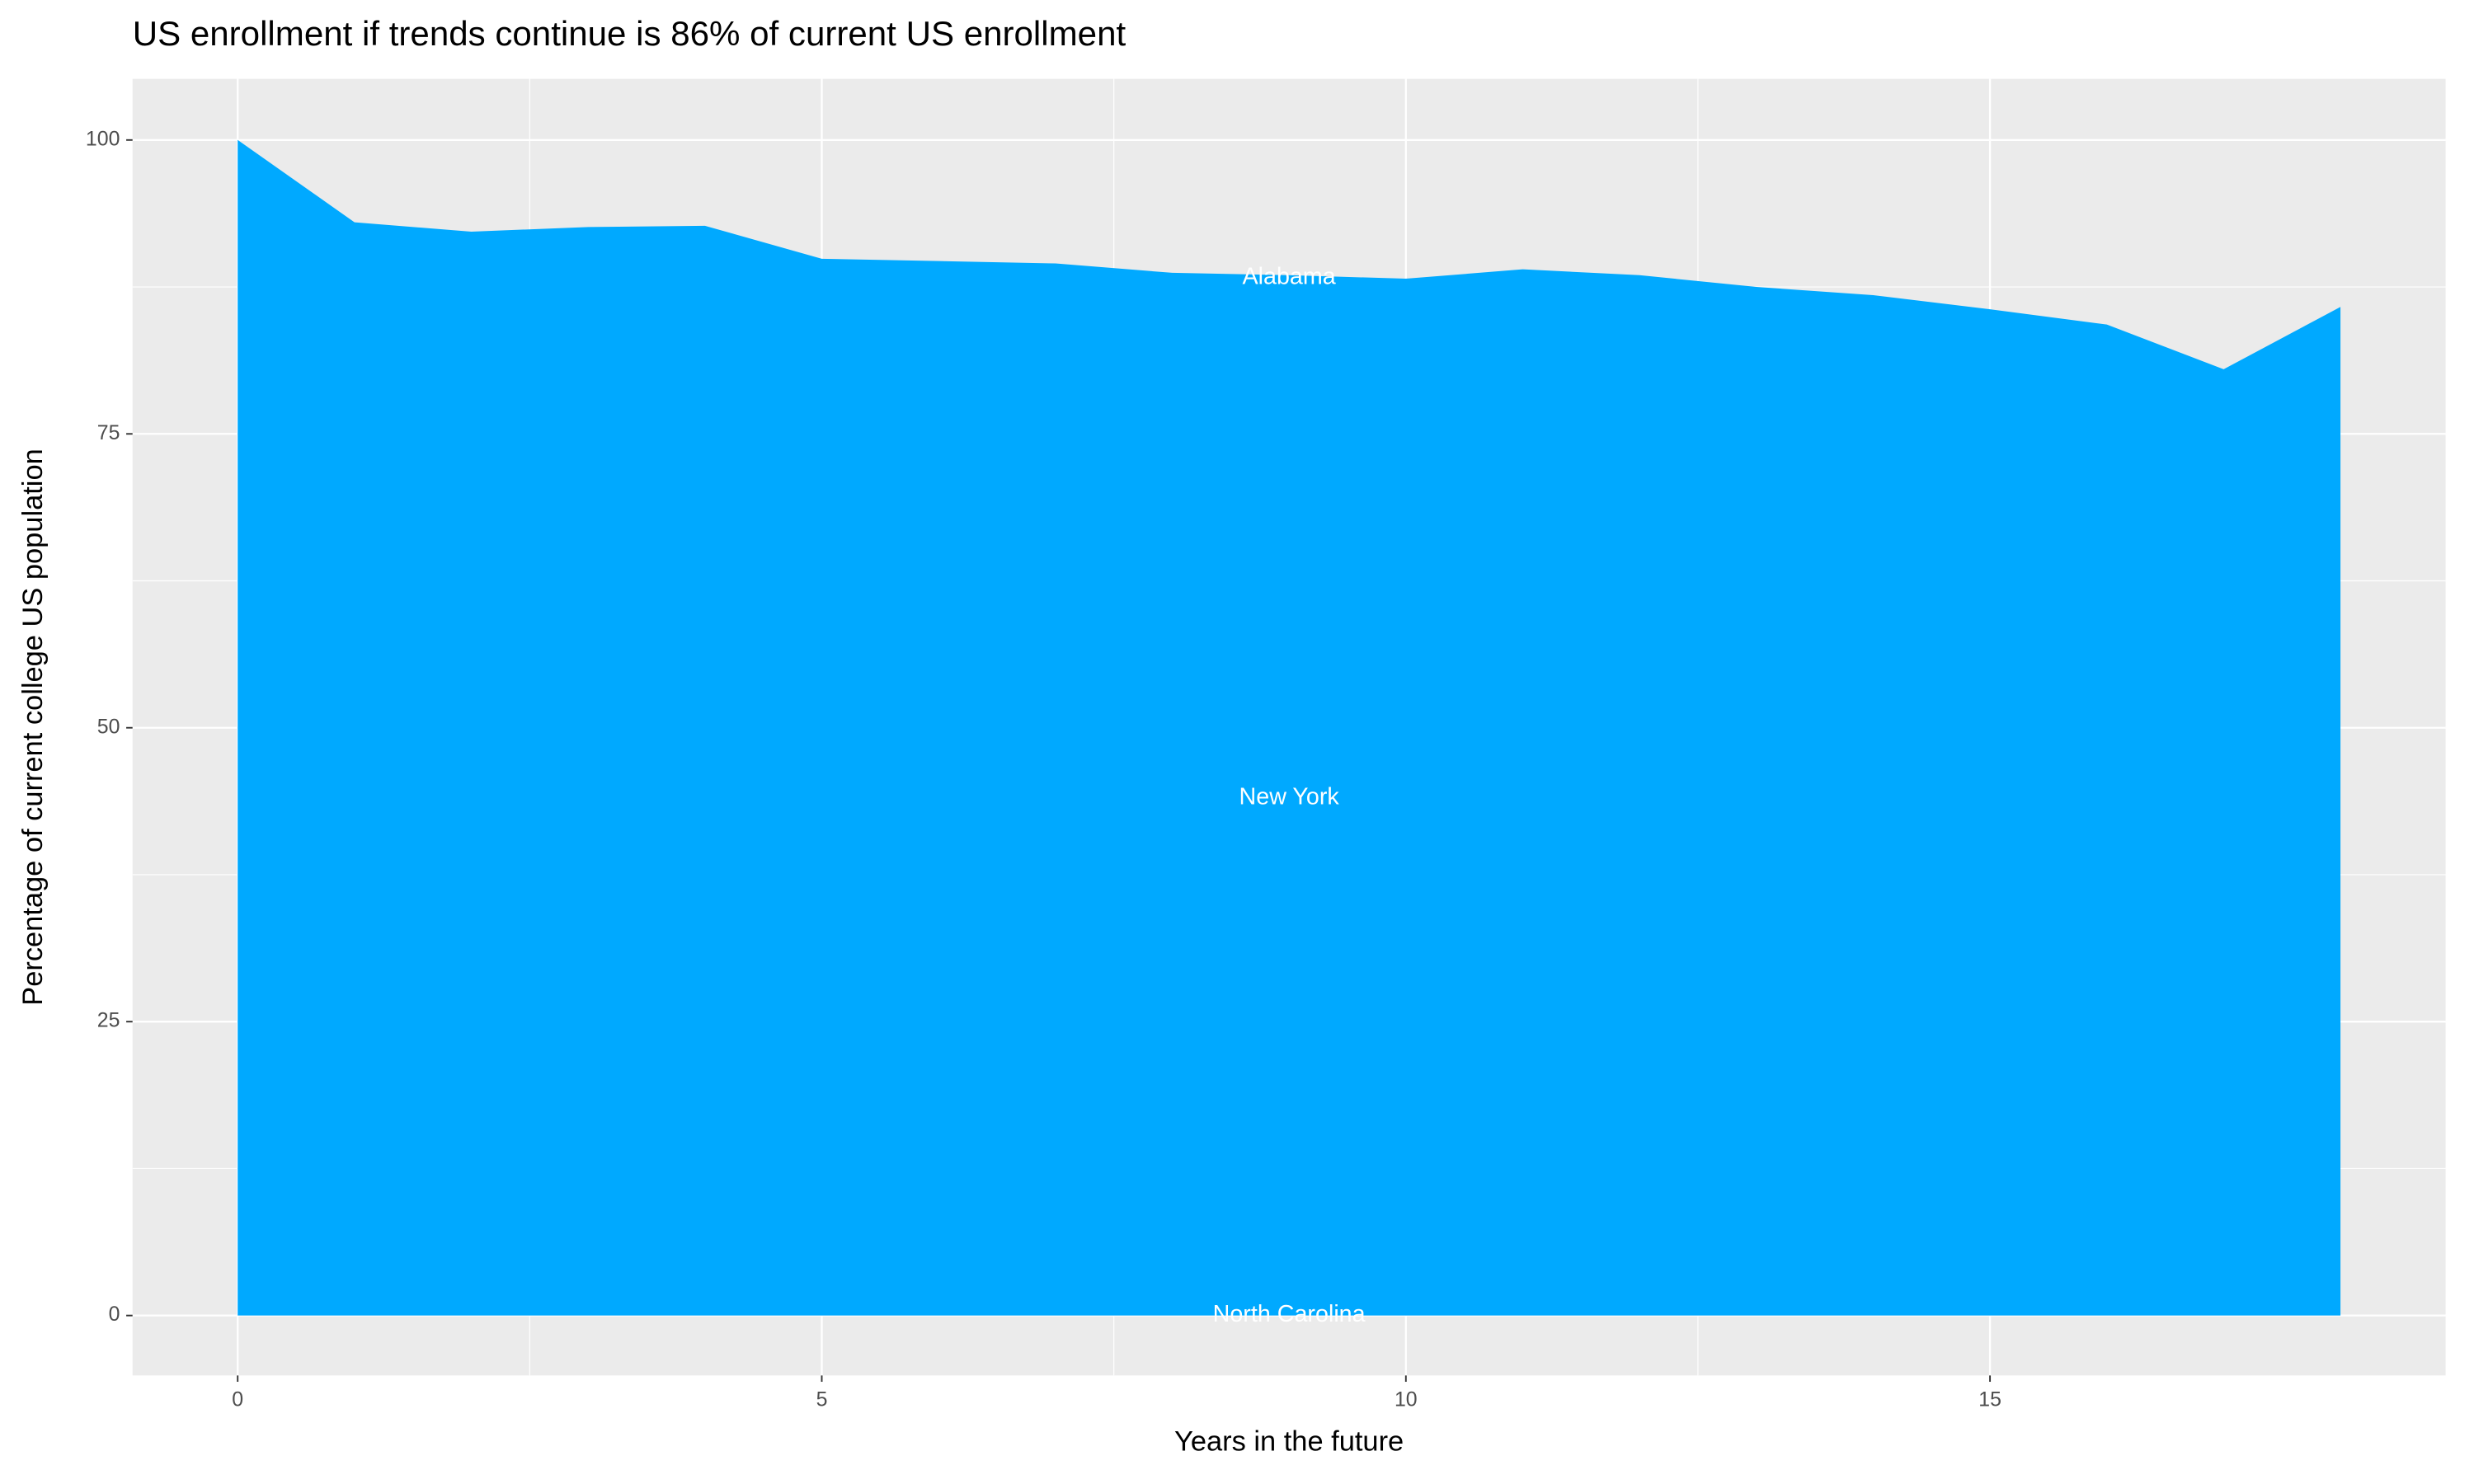  What do you see at coordinates (108, 432) in the screenshot?
I see `y-tick-label: 75` at bounding box center [108, 432].